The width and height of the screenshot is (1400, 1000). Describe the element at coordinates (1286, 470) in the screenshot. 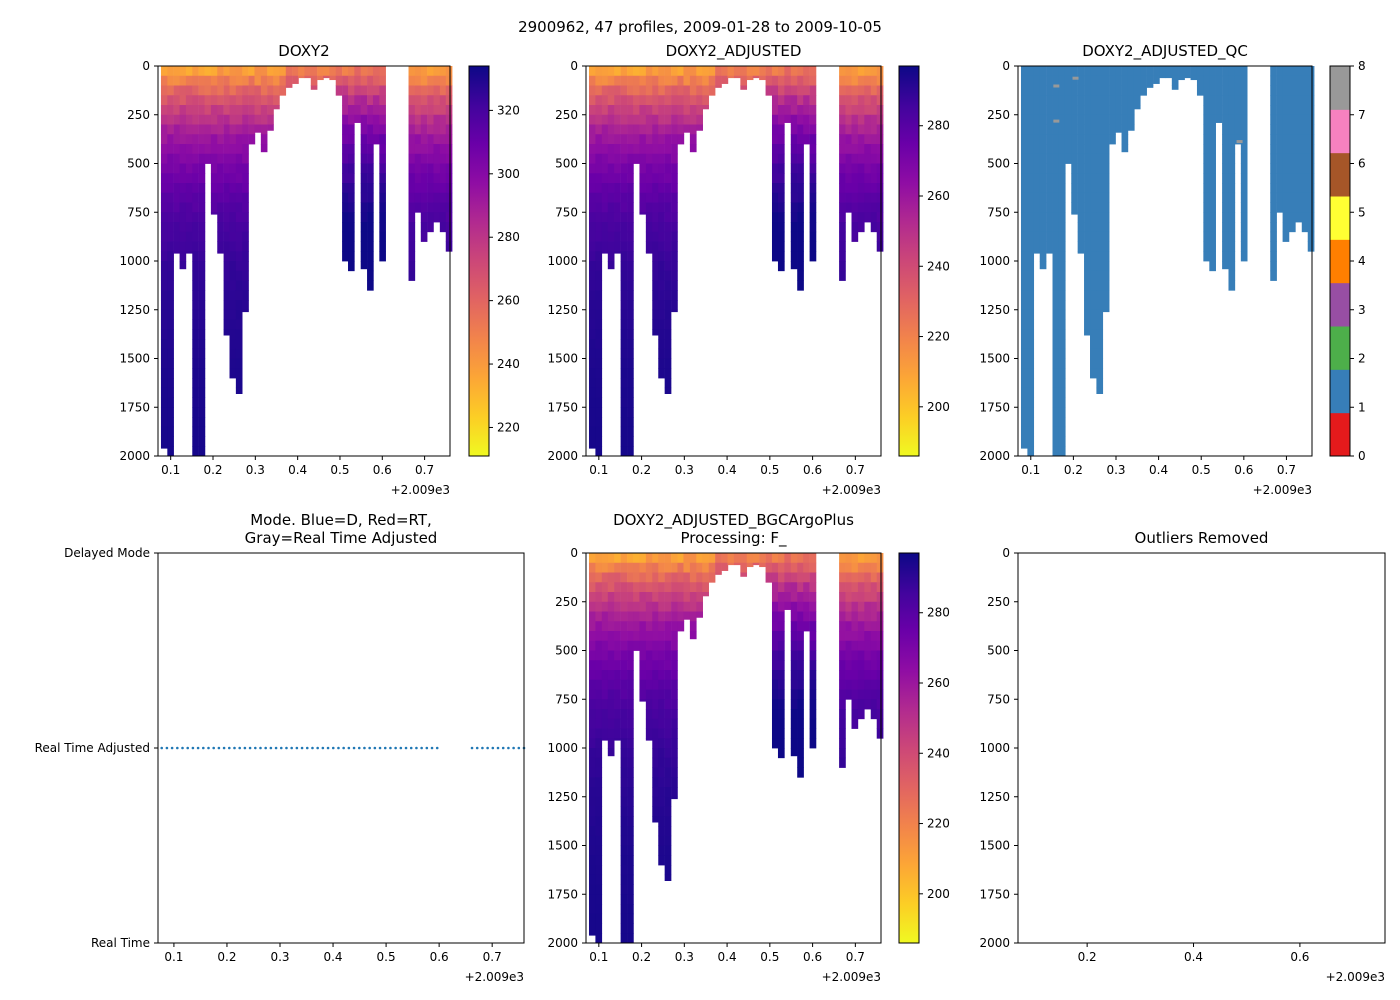

I see `x-tick-label: 0.7` at that location.